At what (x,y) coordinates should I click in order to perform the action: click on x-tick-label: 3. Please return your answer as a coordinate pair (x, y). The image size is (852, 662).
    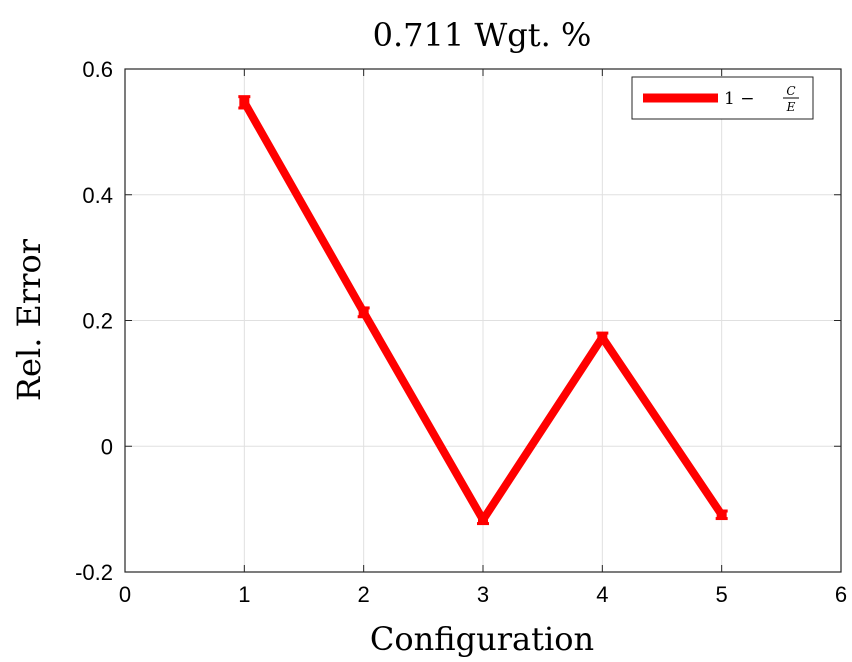
    Looking at the image, I should click on (483, 594).